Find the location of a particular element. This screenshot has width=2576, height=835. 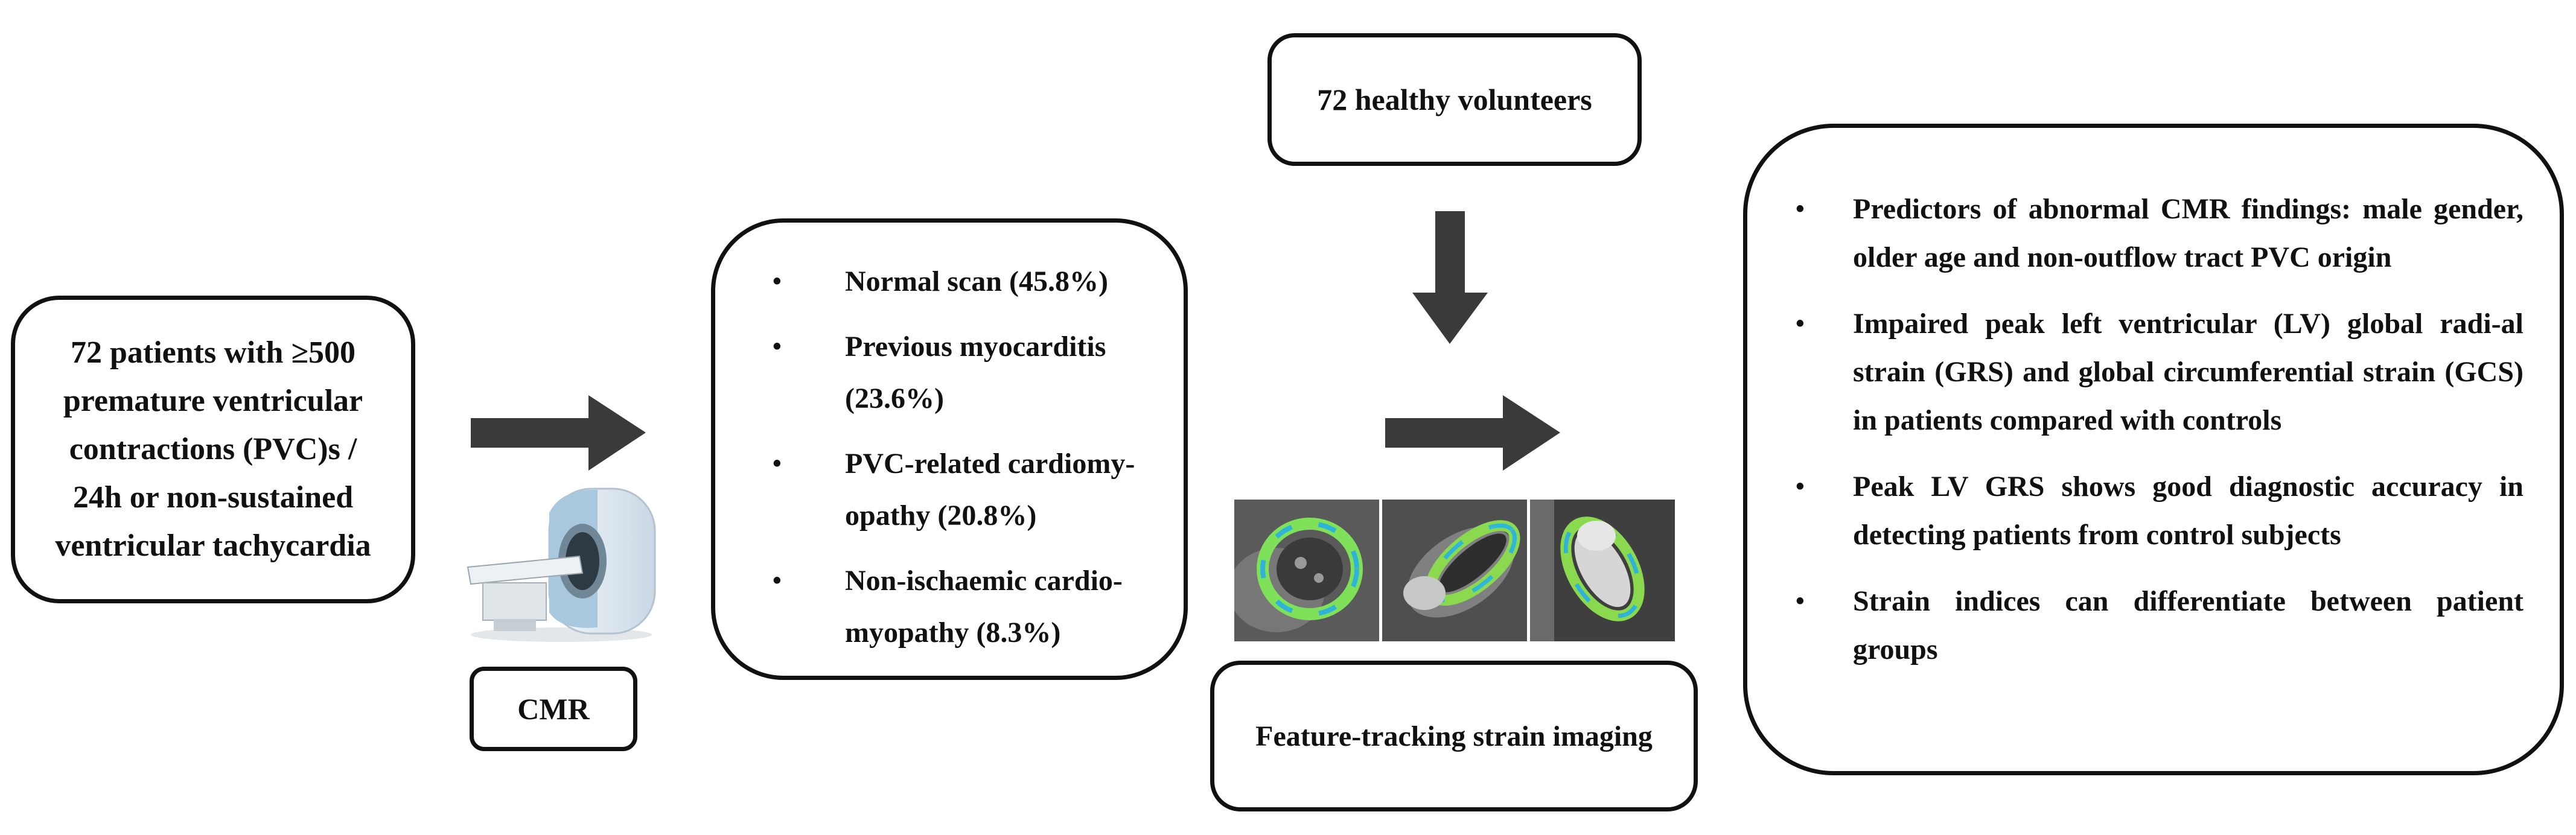

strain-image-short-axis is located at coordinates (1306, 570).